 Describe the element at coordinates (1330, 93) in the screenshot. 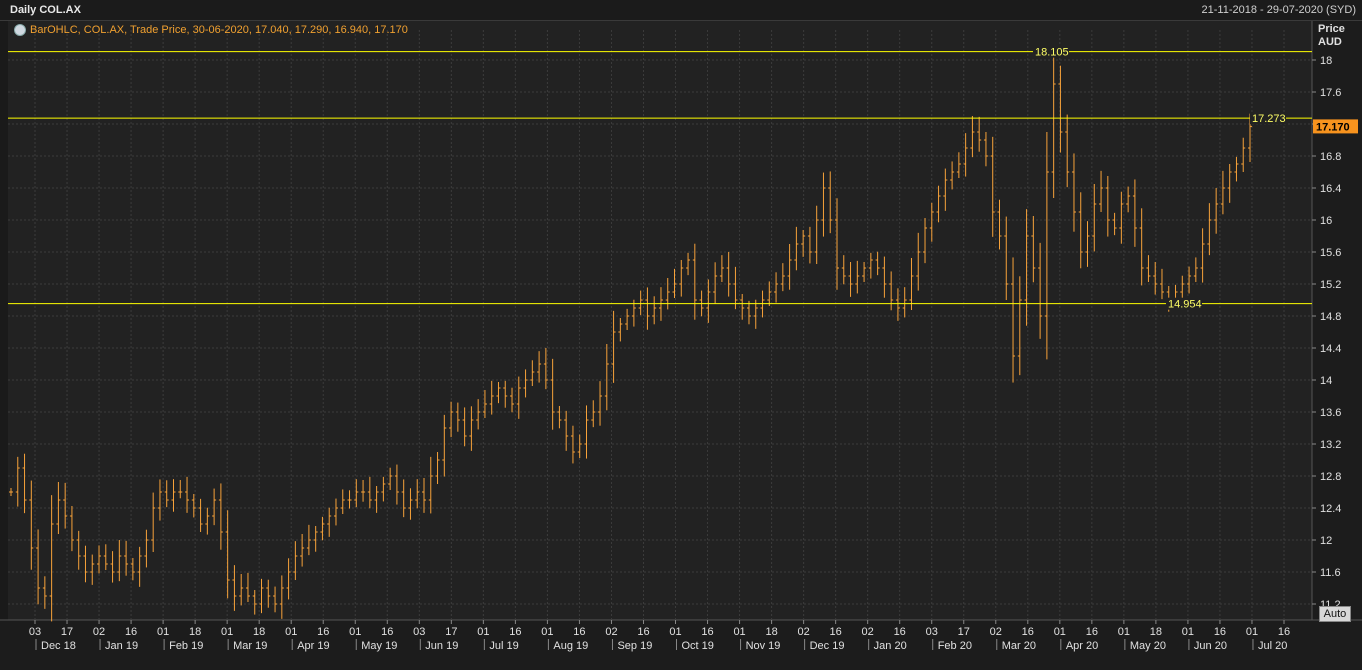

I see `y-tick-label: 17.6` at that location.